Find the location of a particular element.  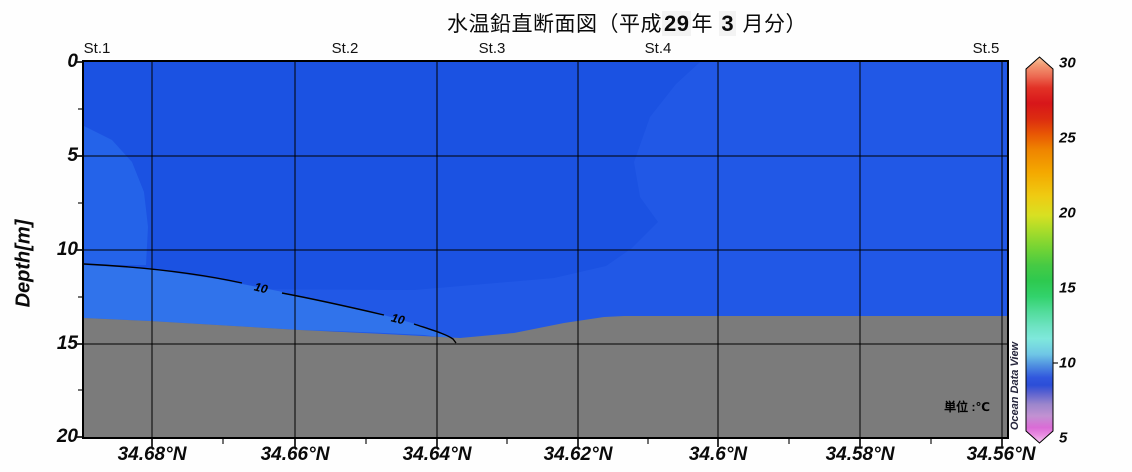

cbar-tick-5: 5 is located at coordinates (1063, 438).